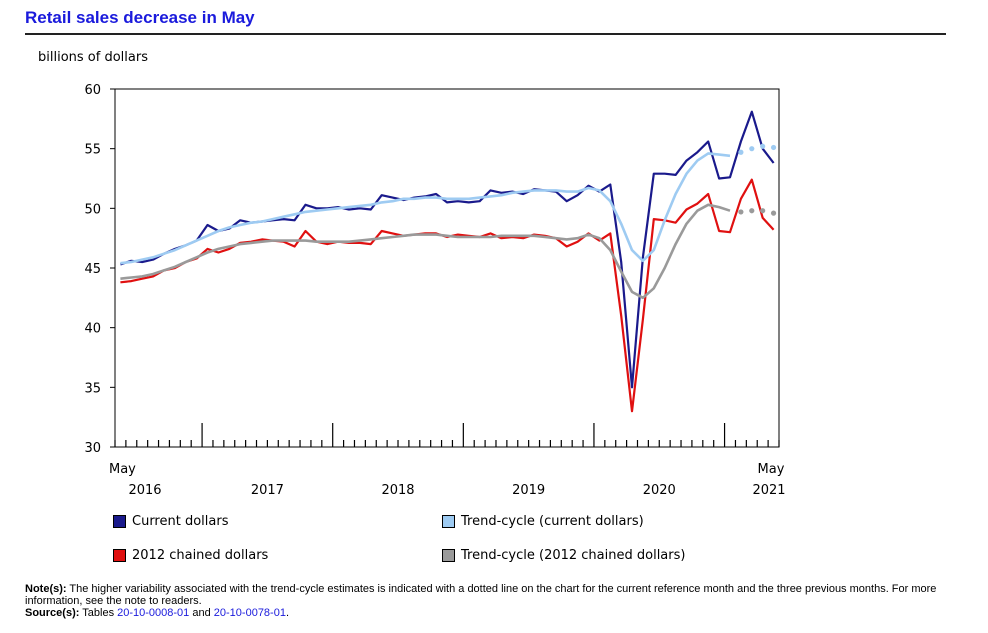 The width and height of the screenshot is (988, 633). Describe the element at coordinates (52, 613) in the screenshot. I see `source-label: Source(s):` at that location.